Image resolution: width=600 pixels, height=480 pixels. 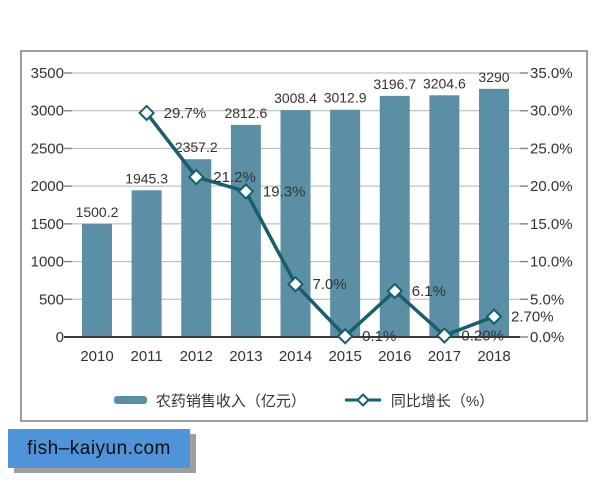 What do you see at coordinates (547, 299) in the screenshot?
I see `right-axis-tick-label: 5.0%` at bounding box center [547, 299].